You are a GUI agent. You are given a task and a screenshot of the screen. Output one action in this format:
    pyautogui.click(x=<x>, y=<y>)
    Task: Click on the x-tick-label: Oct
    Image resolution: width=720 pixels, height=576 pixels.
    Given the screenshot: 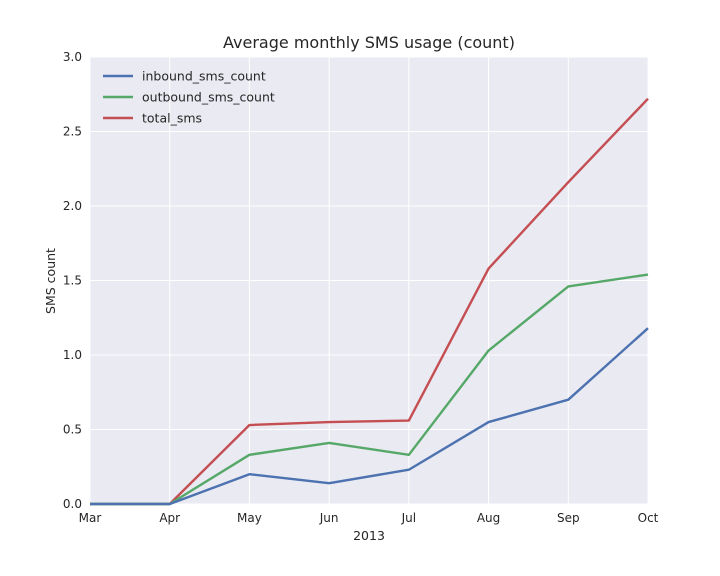 What is the action you would take?
    pyautogui.click(x=648, y=518)
    